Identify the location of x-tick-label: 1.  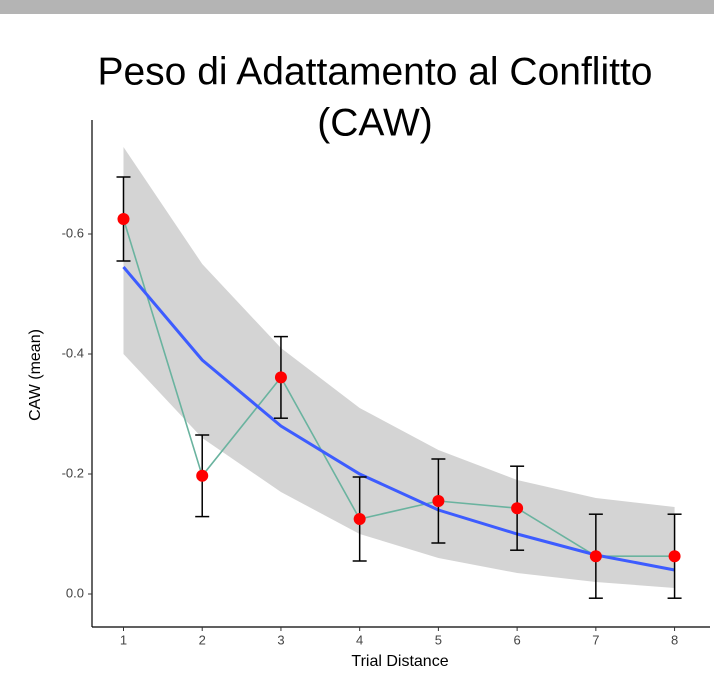
(123, 639).